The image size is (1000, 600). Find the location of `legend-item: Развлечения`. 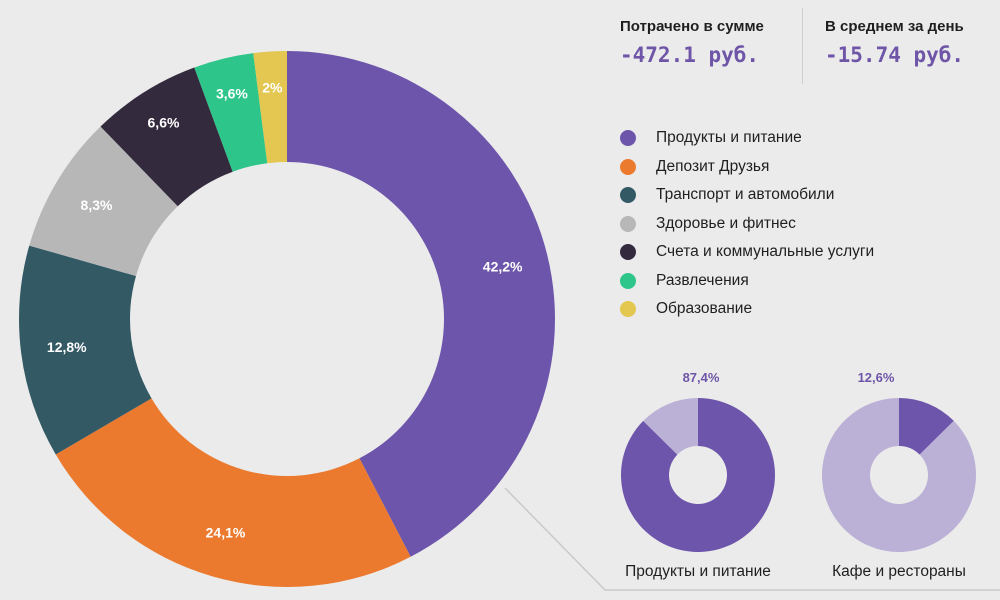

legend-item: Развлечения is located at coordinates (747, 281).